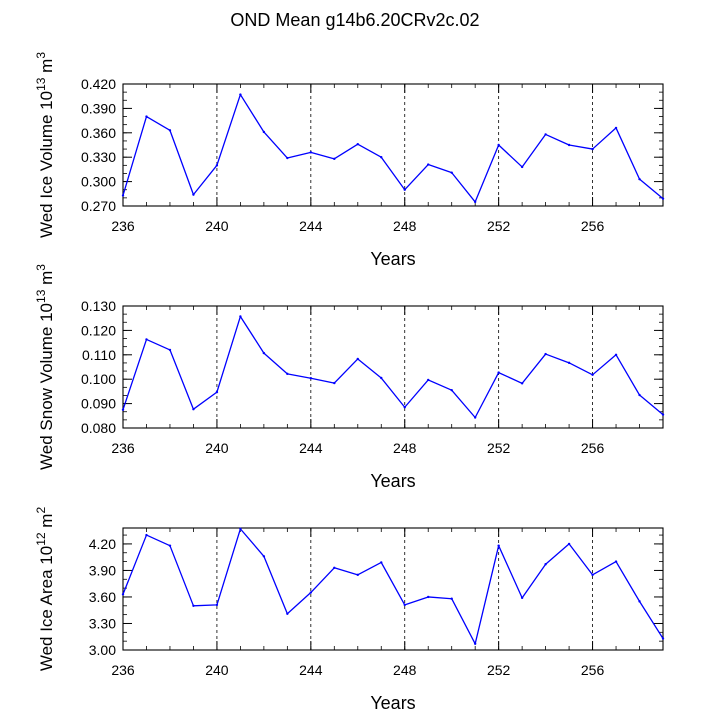 The image size is (710, 710). I want to click on x-tick-label: 256, so click(593, 226).